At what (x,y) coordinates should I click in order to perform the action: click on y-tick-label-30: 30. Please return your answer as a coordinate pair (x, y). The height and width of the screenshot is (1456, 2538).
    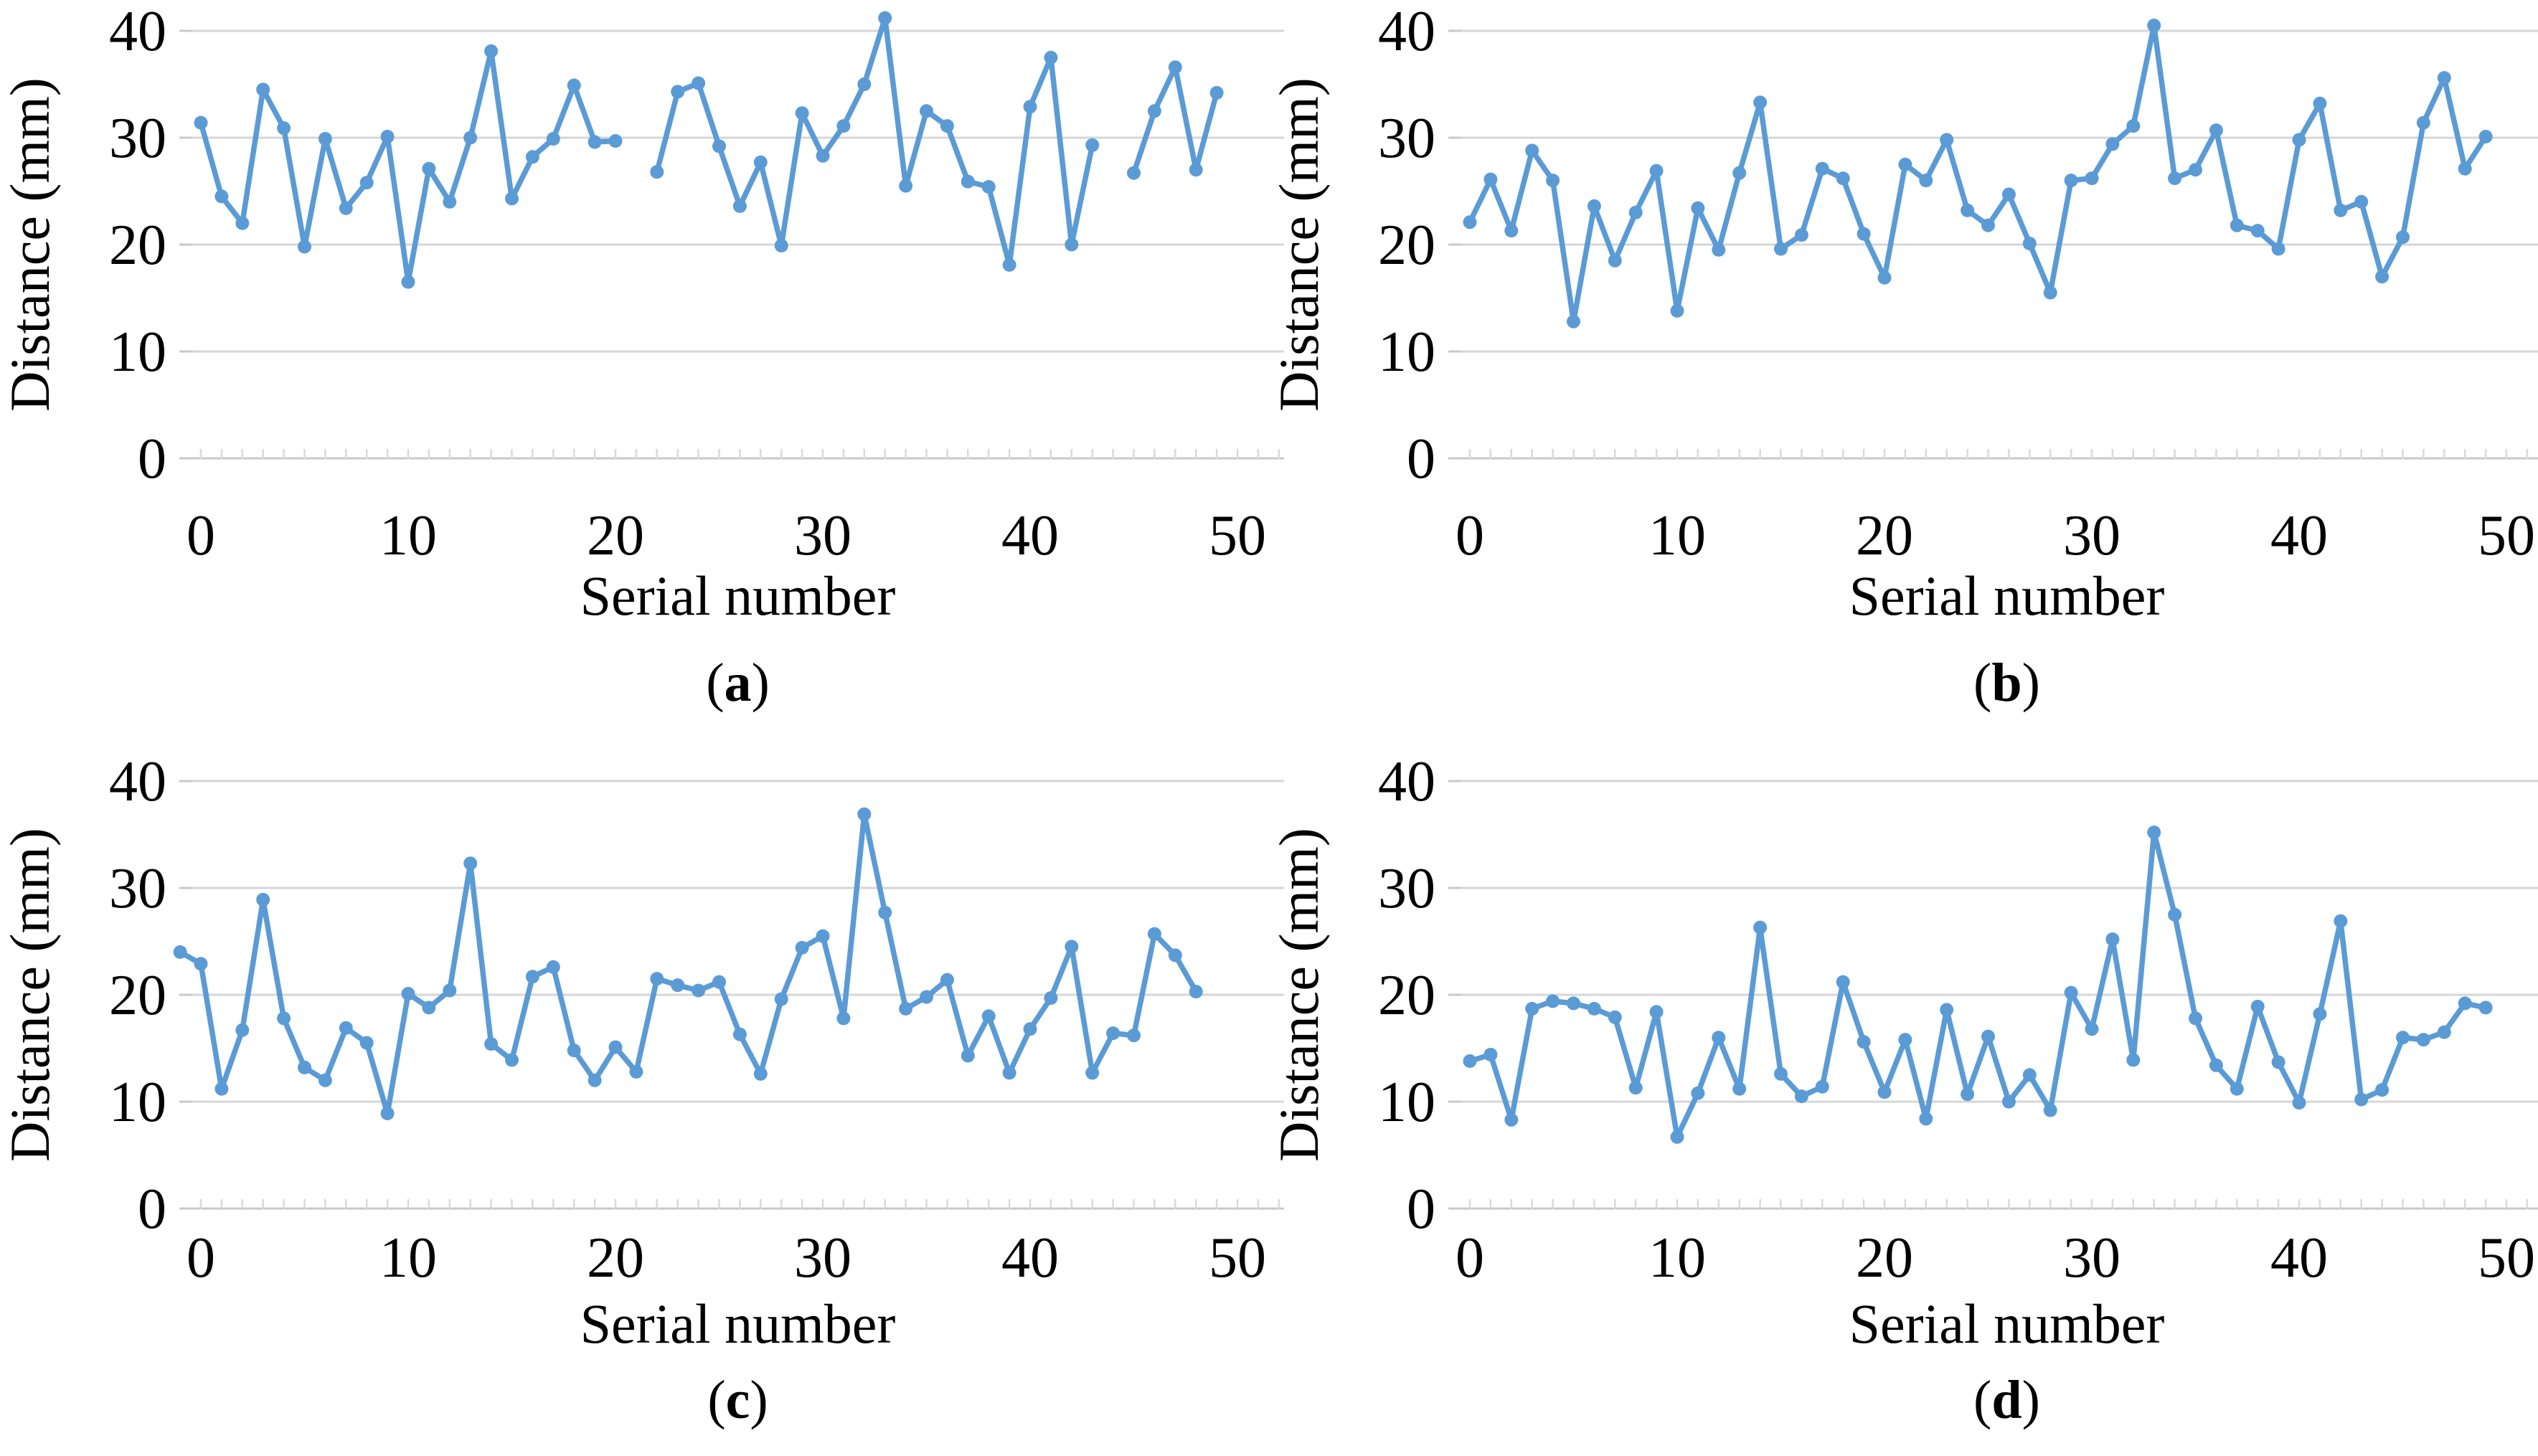
    Looking at the image, I should click on (1406, 138).